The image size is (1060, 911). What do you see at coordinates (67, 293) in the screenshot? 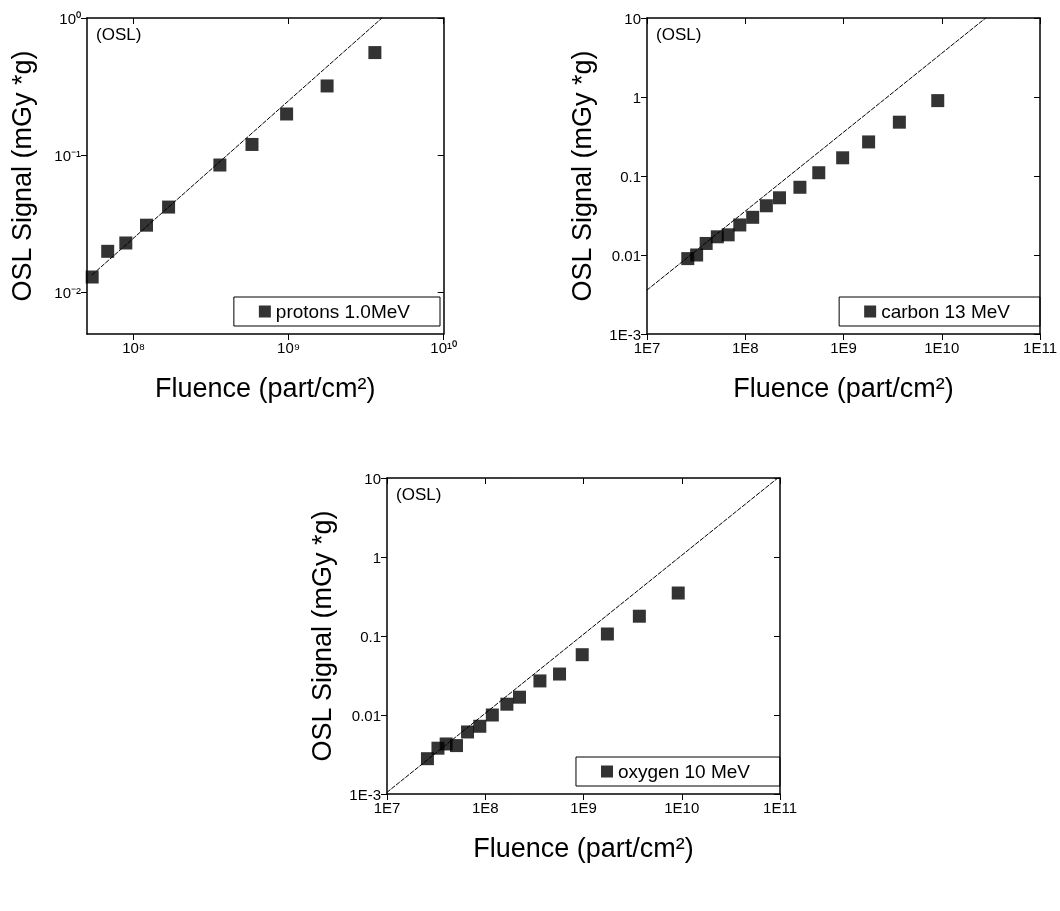
I see `y-tick-label: 10⁻²` at bounding box center [67, 293].